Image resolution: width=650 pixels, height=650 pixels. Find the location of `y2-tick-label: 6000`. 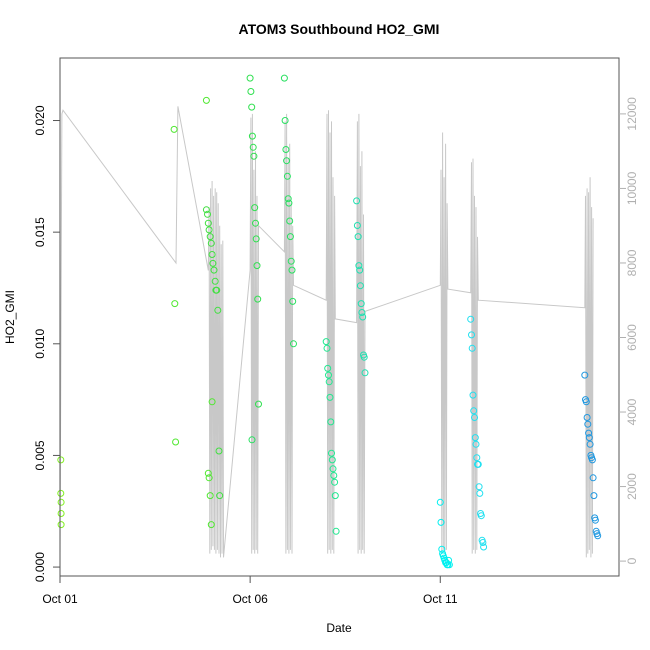

y2-tick-label: 6000 is located at coordinates (632, 337).